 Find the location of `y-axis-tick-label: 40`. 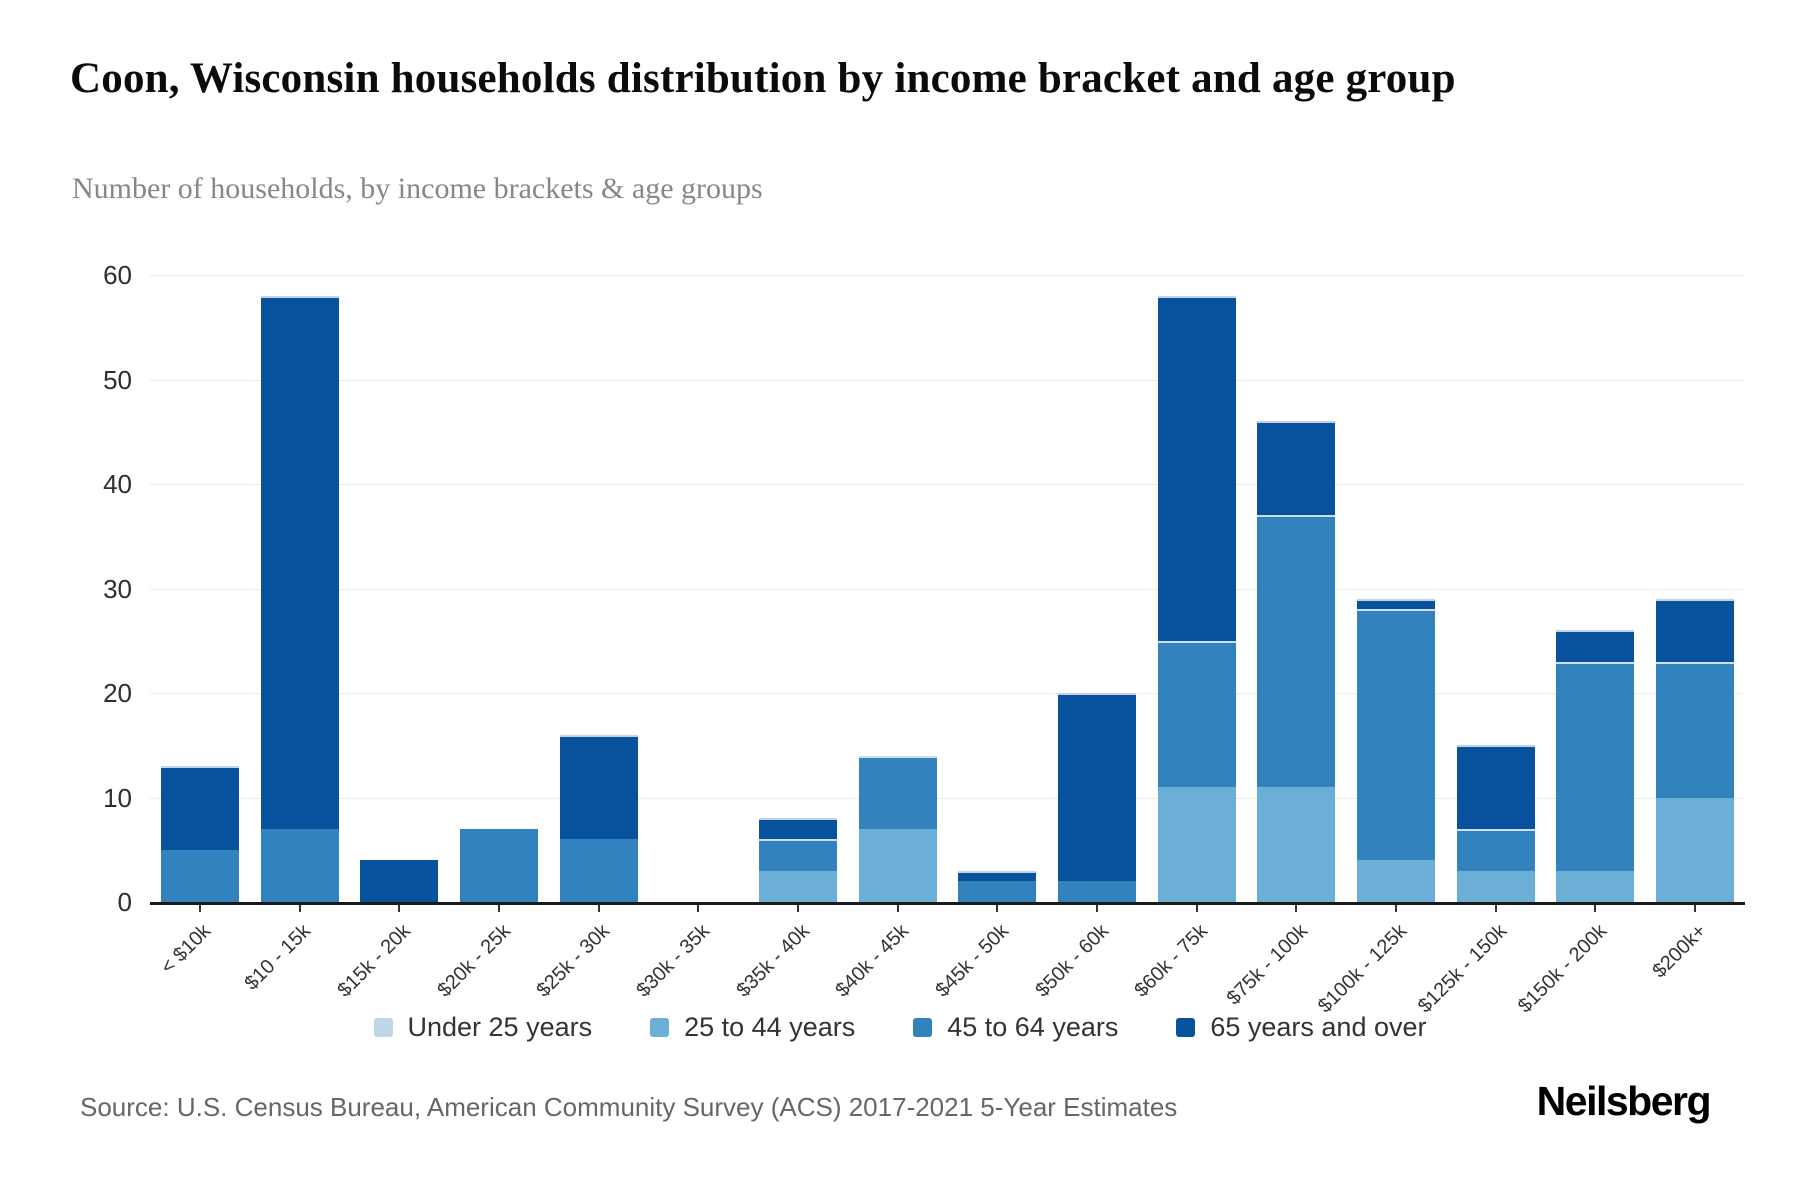

y-axis-tick-label: 40 is located at coordinates (117, 484).